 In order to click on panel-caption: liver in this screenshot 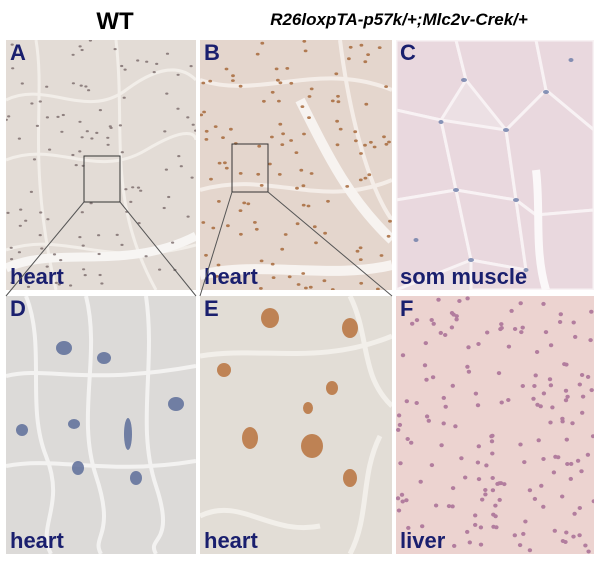, I will do `click(423, 540)`.